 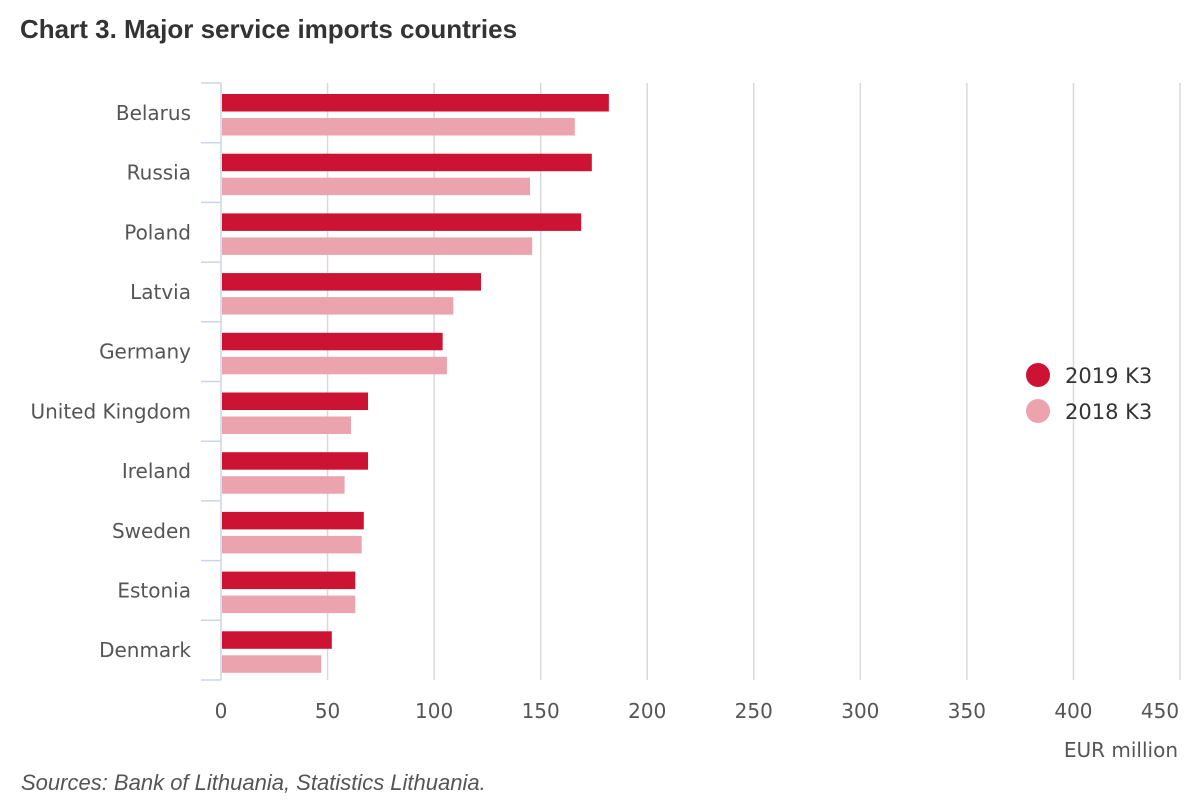 I want to click on bar-germany-2019-k3, so click(x=332, y=341).